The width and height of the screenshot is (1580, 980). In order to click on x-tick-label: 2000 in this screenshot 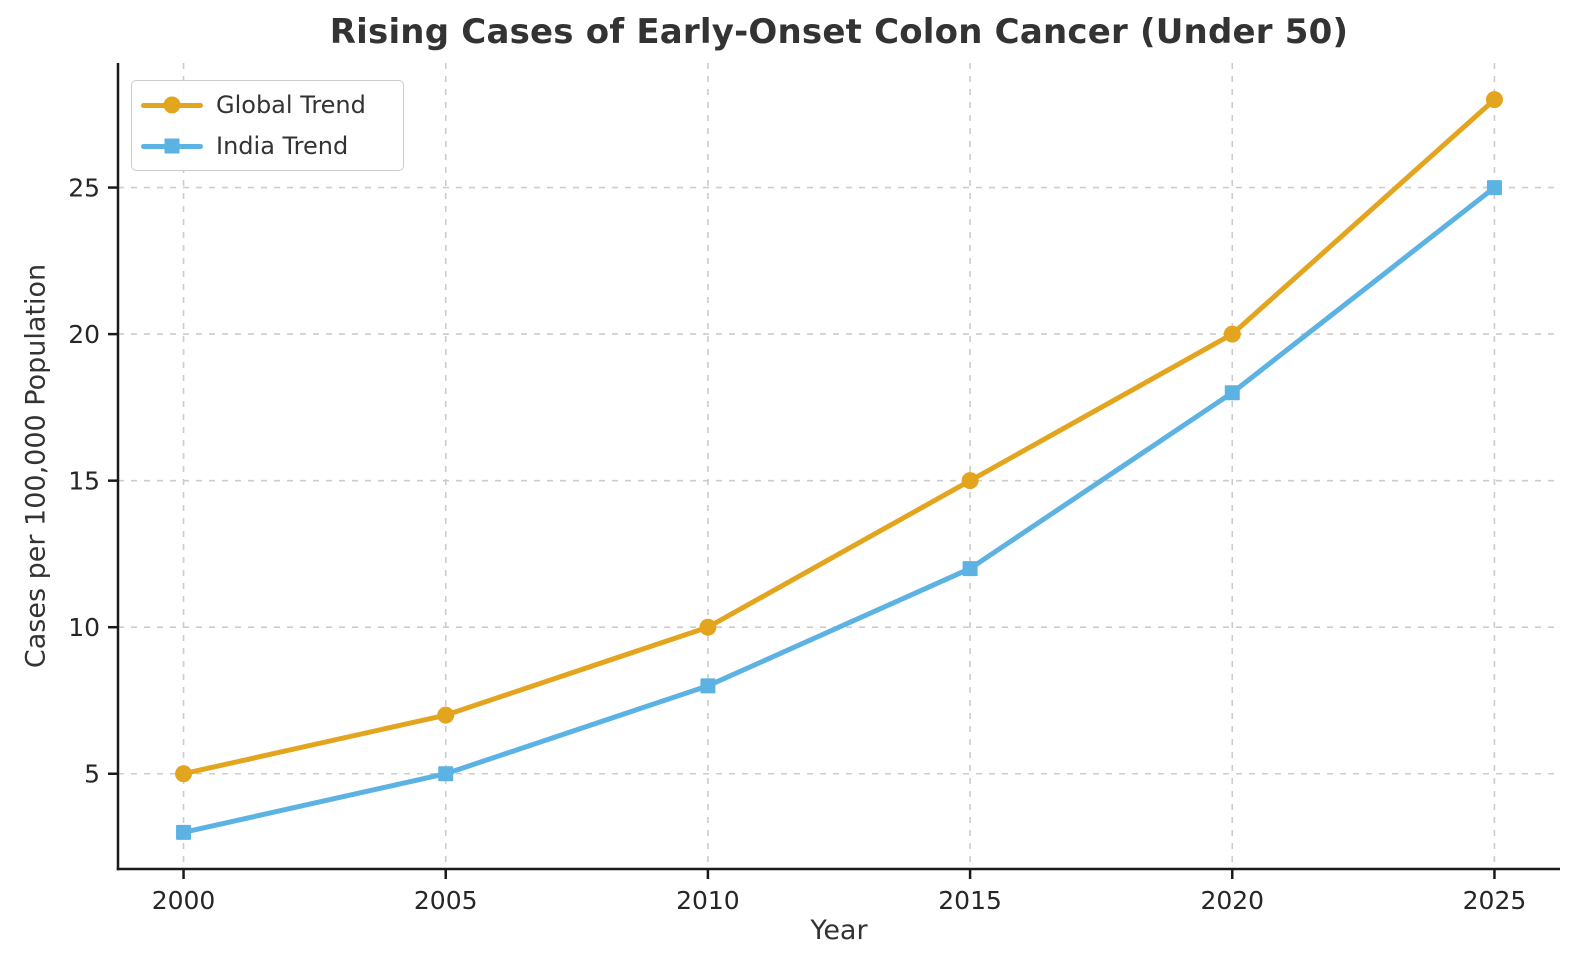, I will do `click(184, 900)`.